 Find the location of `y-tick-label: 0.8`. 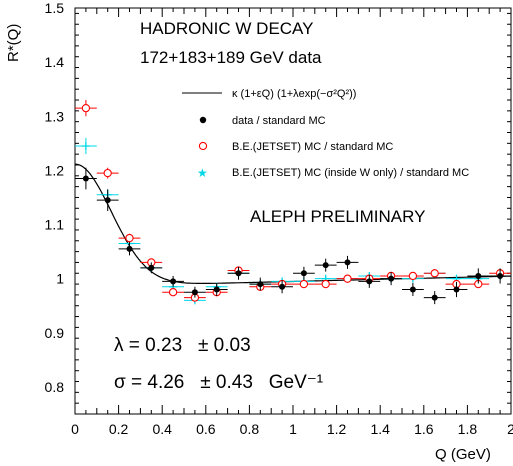

y-tick-label: 0.8 is located at coordinates (55, 387).